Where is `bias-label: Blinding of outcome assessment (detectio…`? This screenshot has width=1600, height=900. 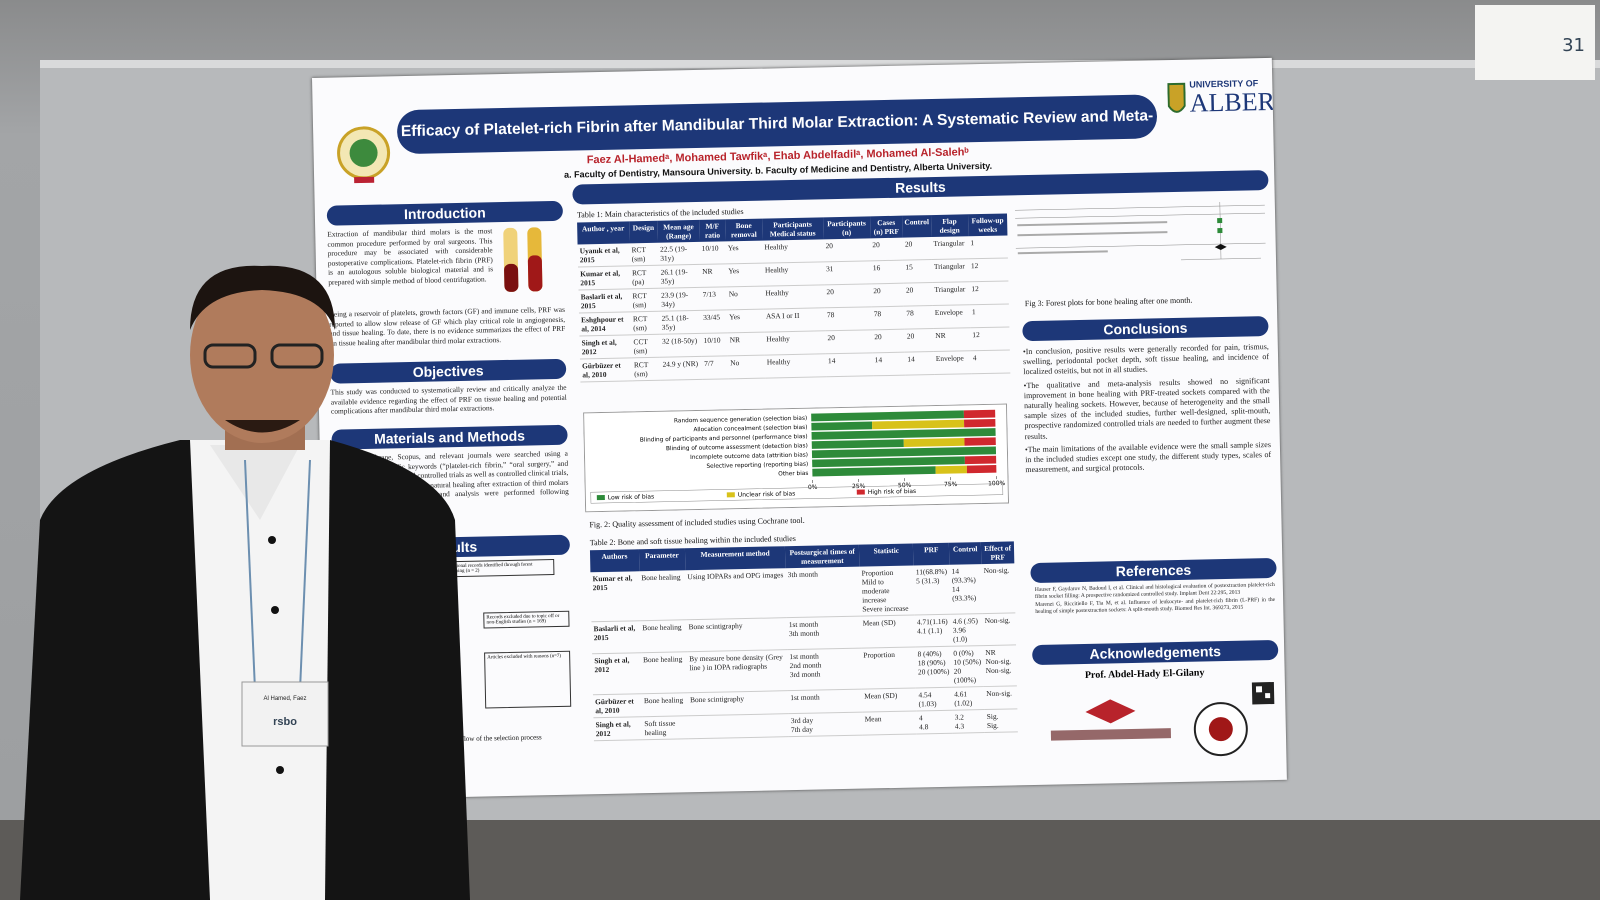
bias-label: Blinding of outcome assessment (detectio… is located at coordinates (737, 447).